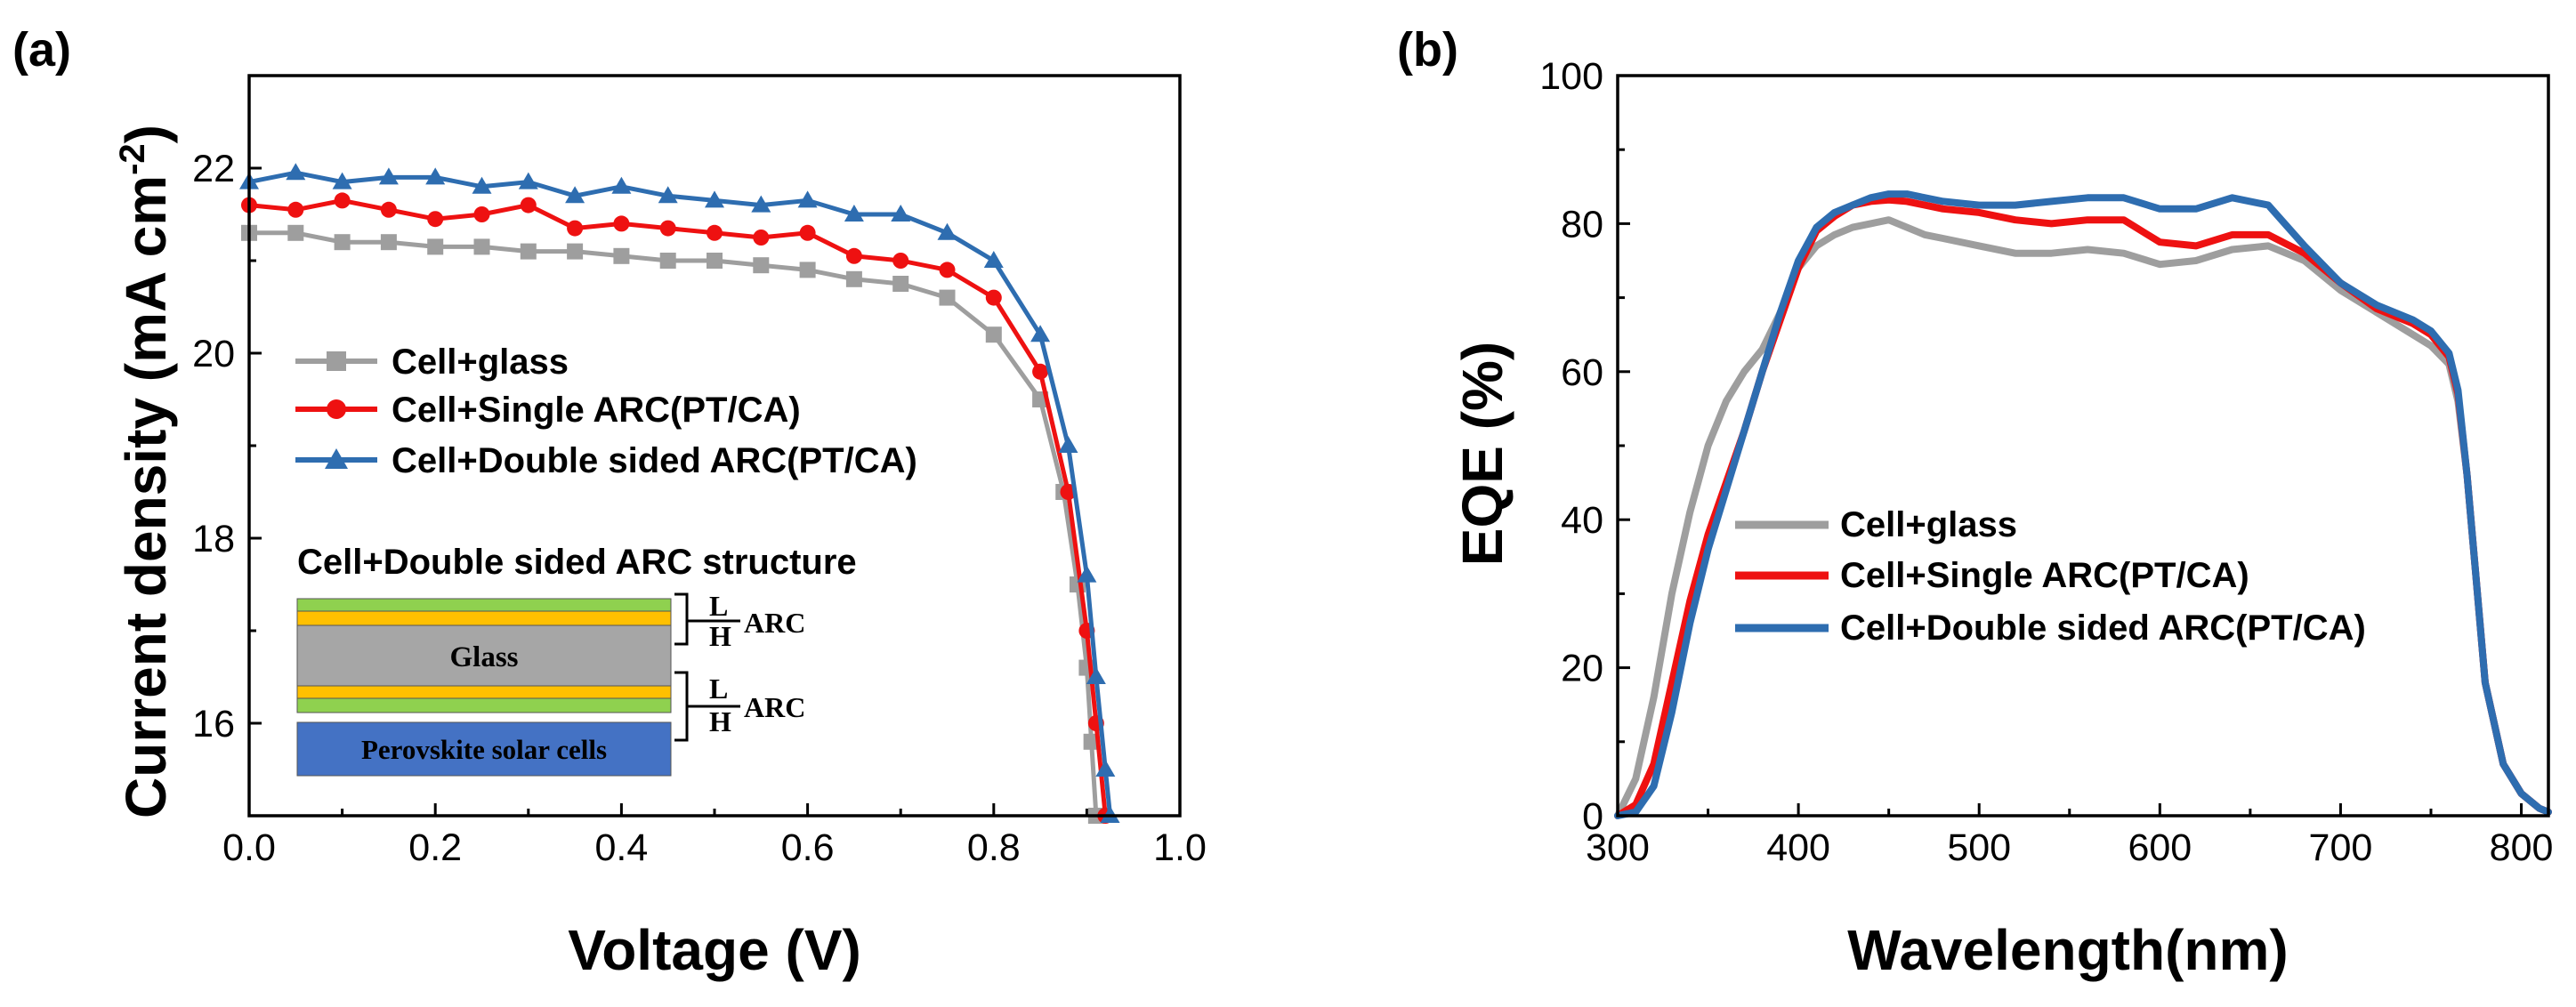  I want to click on legend-item-double-arc: Cell+Double sided ARC(PT/CA), so click(2050, 628).